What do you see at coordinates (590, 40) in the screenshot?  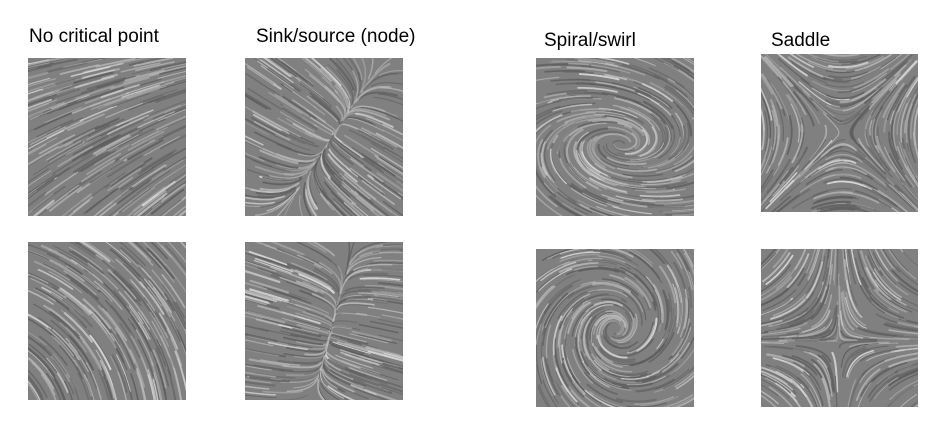 I see `label-spiral-swirl: Spiral/swirl` at bounding box center [590, 40].